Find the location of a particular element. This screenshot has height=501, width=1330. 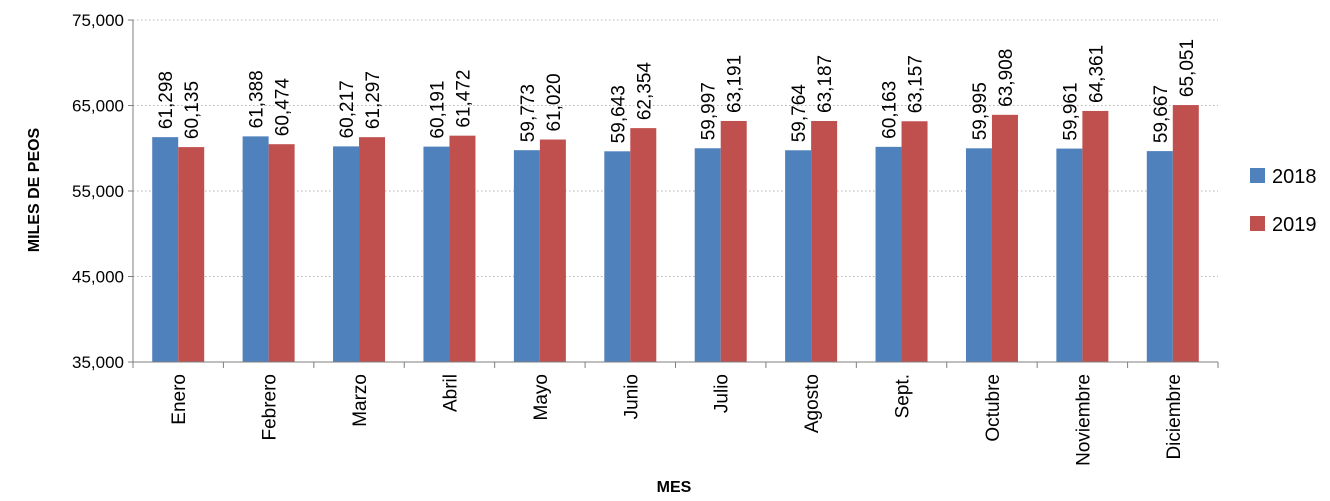

data-label-2019: 63,157 is located at coordinates (916, 84).